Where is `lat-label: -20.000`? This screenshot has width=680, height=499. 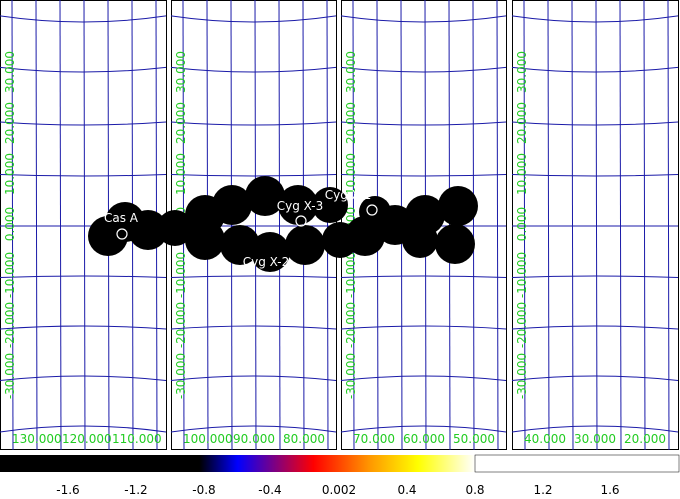 lat-label: -20.000 is located at coordinates (181, 325).